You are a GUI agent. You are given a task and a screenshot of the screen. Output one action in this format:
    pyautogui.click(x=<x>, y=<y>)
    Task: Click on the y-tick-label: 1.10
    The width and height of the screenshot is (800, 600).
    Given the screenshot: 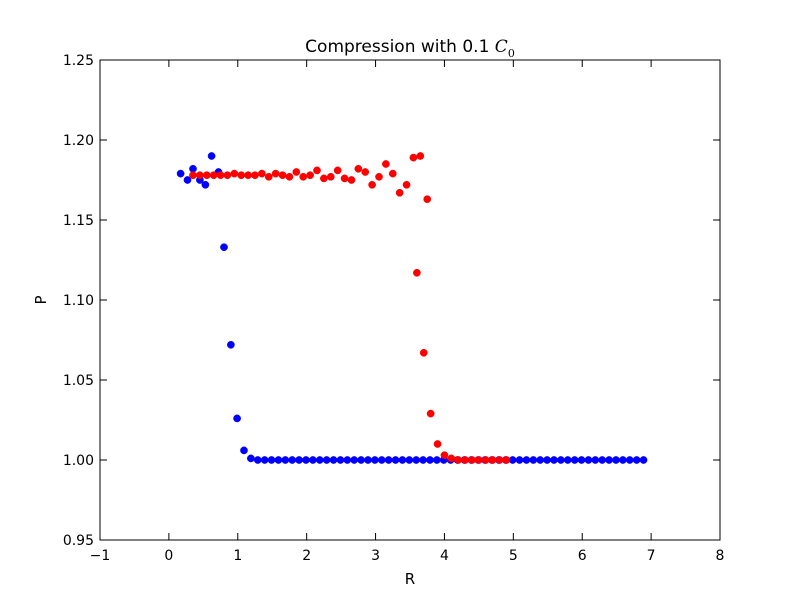 What is the action you would take?
    pyautogui.click(x=78, y=301)
    